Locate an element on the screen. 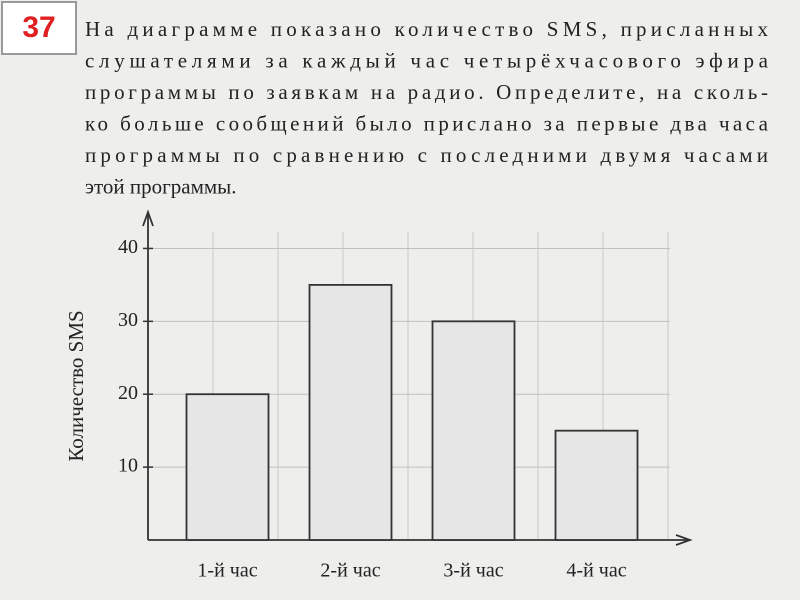 The height and width of the screenshot is (600, 800). badge-box is located at coordinates (39, 28).